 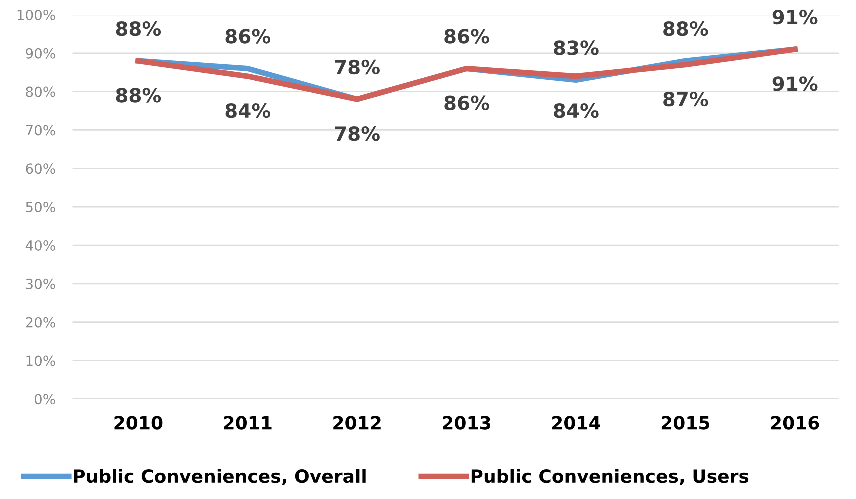 What do you see at coordinates (41, 92) in the screenshot?
I see `y-tick-label: 80%` at bounding box center [41, 92].